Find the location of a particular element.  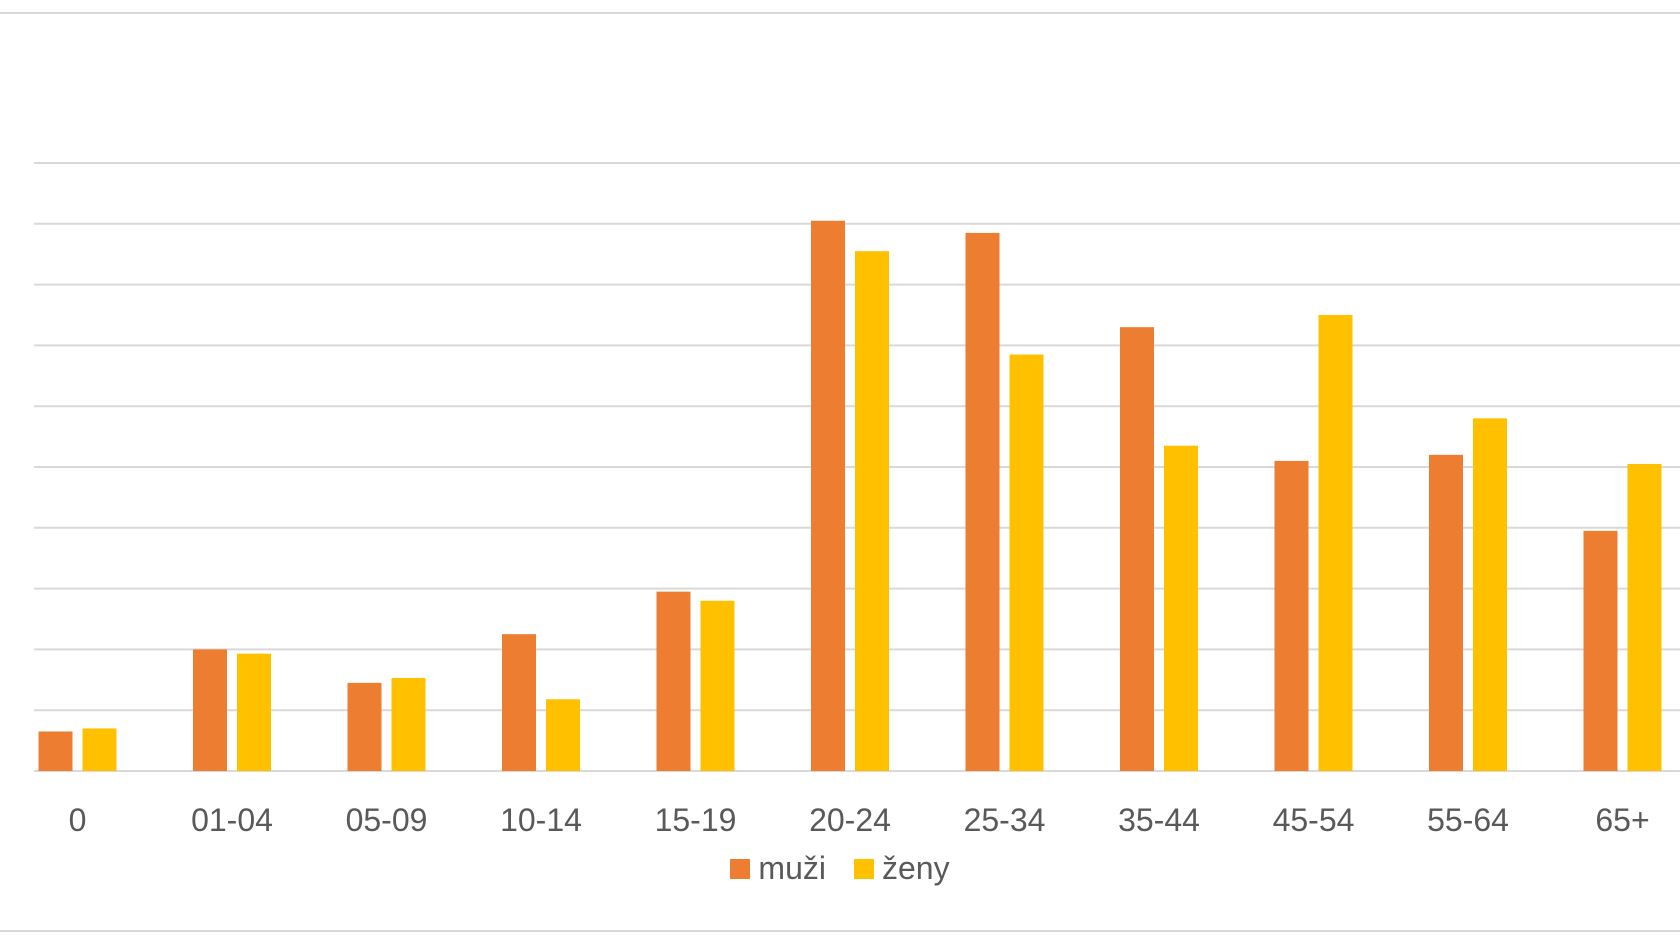

legend-swatch-zeny is located at coordinates (863, 868).